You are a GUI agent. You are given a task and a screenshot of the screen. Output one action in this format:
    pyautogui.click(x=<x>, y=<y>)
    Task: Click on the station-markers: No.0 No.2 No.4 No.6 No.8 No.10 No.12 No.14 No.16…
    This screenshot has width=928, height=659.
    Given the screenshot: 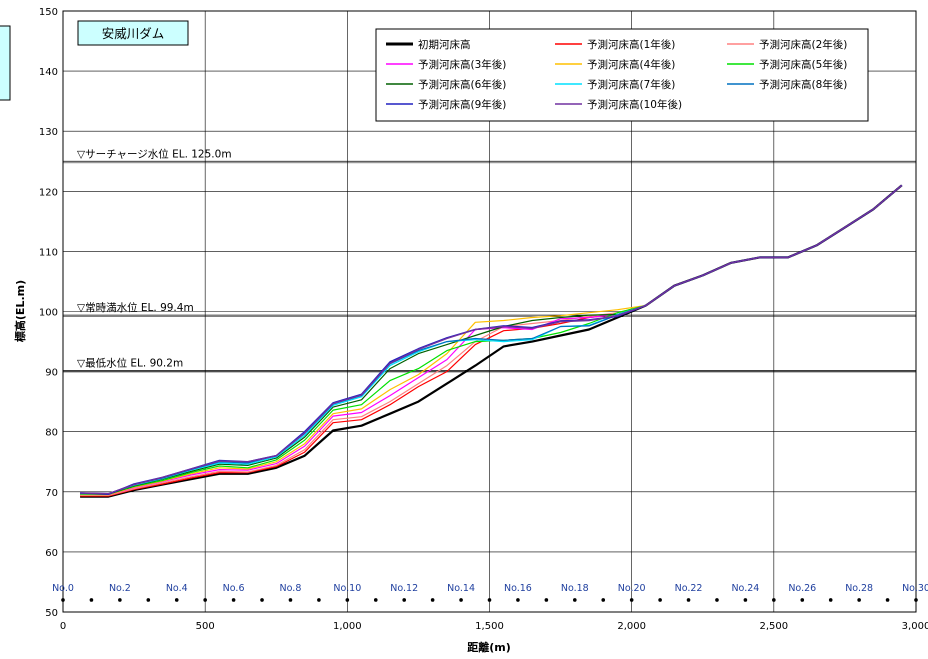 What is the action you would take?
    pyautogui.click(x=490, y=592)
    